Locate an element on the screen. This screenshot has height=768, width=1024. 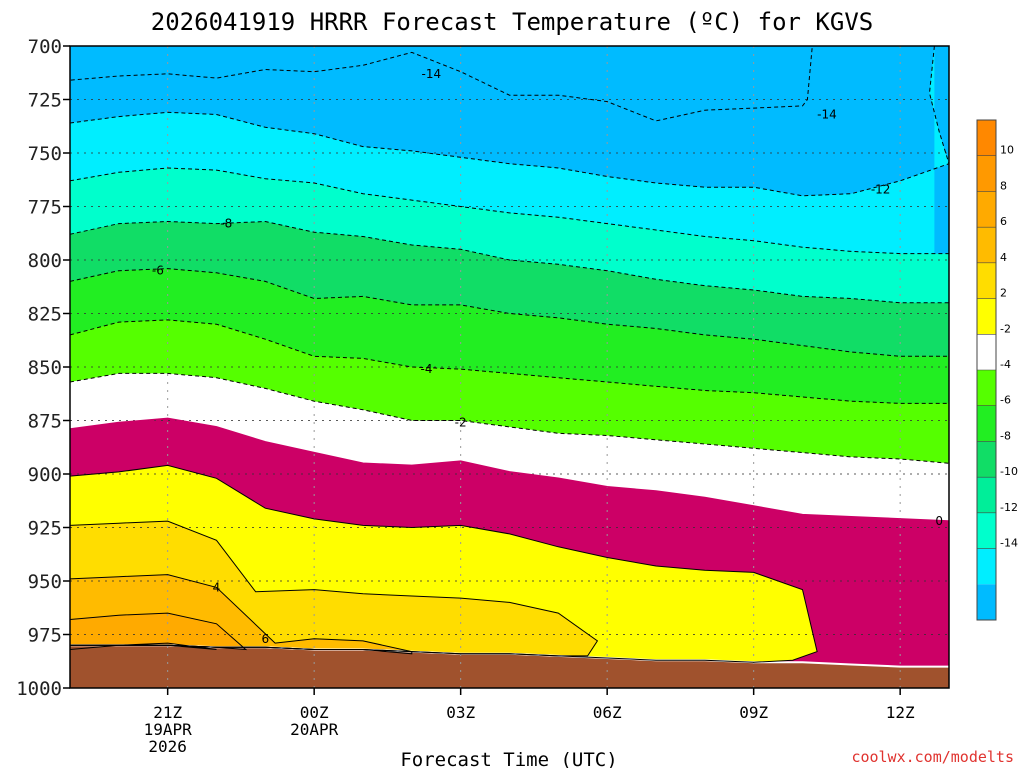
colorbar-label--4: -4 is located at coordinates (1005, 364).